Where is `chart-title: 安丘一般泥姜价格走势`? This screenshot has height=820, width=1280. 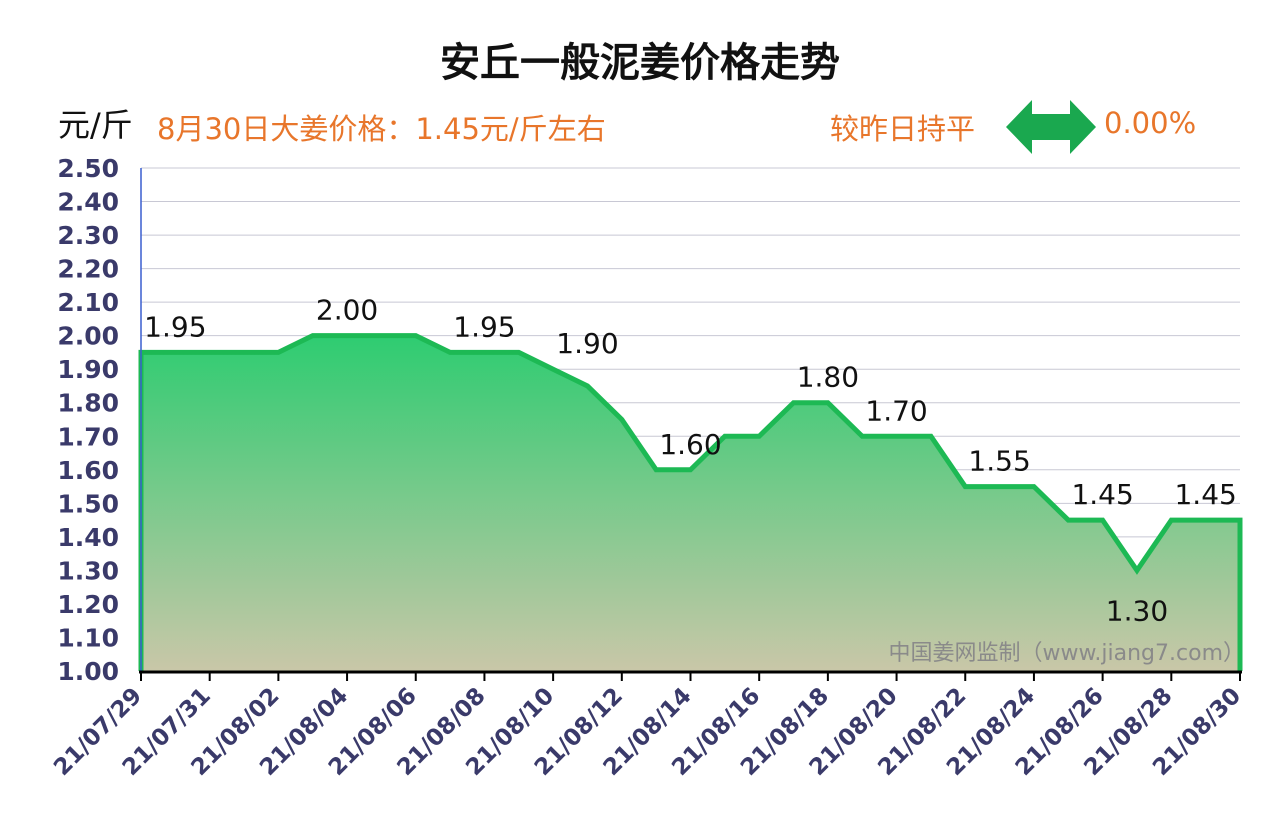 chart-title: 安丘一般泥姜价格走势 is located at coordinates (640, 63).